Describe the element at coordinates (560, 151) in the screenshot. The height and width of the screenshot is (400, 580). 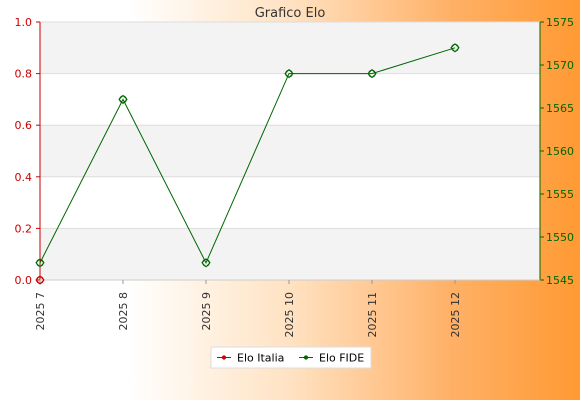
I see `right-tick-label: 1560` at that location.